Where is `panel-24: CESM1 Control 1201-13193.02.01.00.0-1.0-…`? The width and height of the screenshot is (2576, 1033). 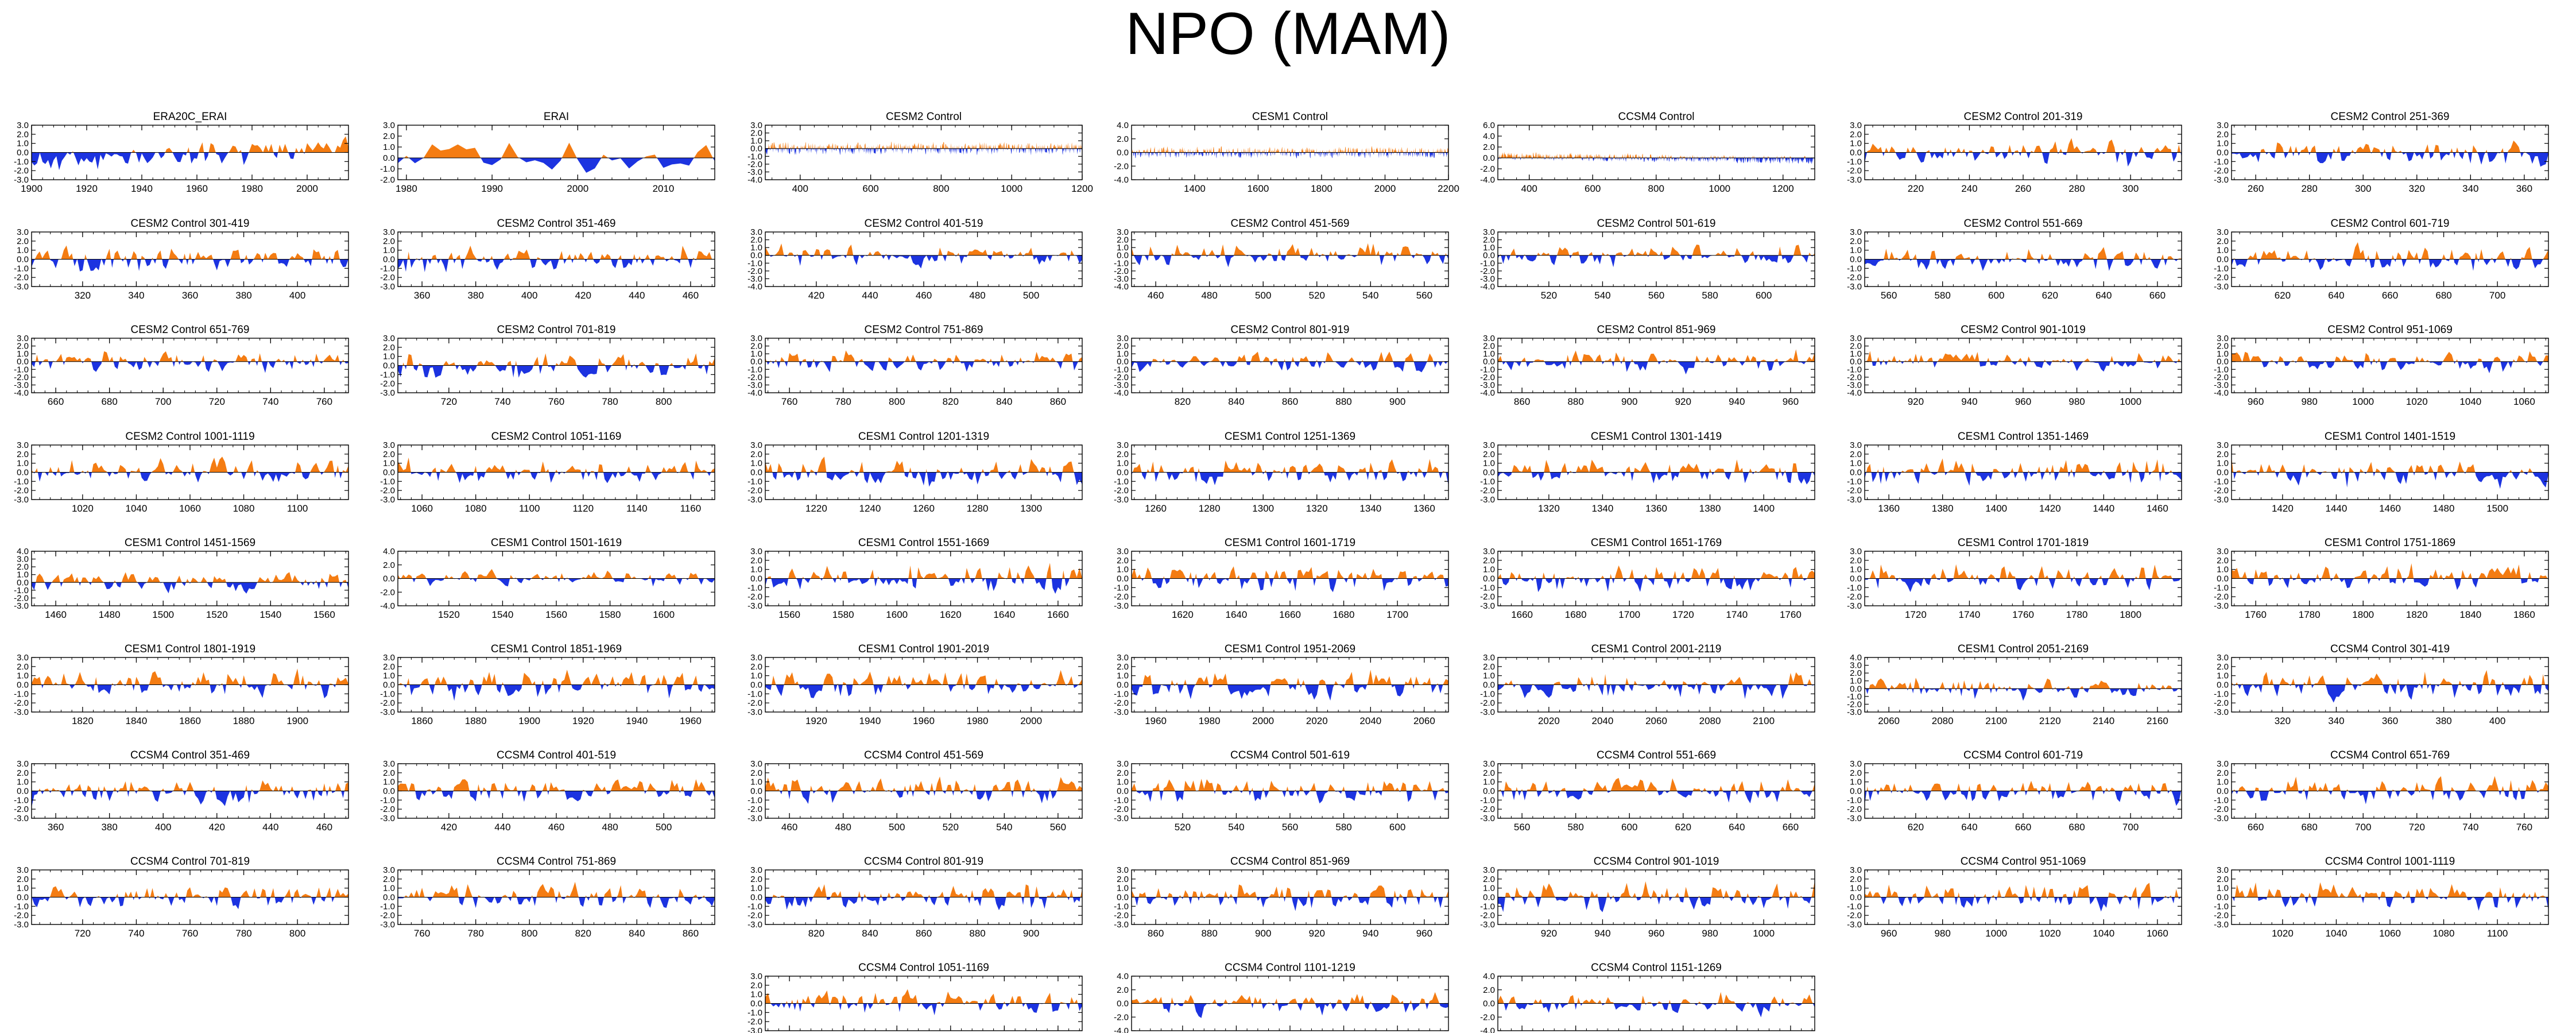
panel-24: CESM1 Control 1201-13193.02.01.00.0-1.0-… is located at coordinates (915, 472).